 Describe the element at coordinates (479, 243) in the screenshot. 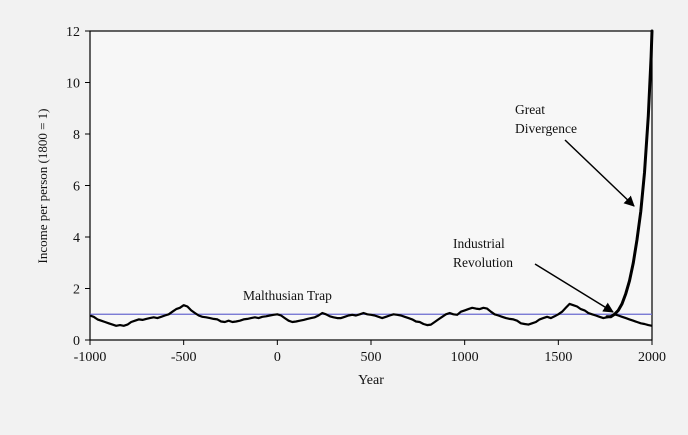

I see `annotation-industrial-revolution-line1: Industrial` at that location.